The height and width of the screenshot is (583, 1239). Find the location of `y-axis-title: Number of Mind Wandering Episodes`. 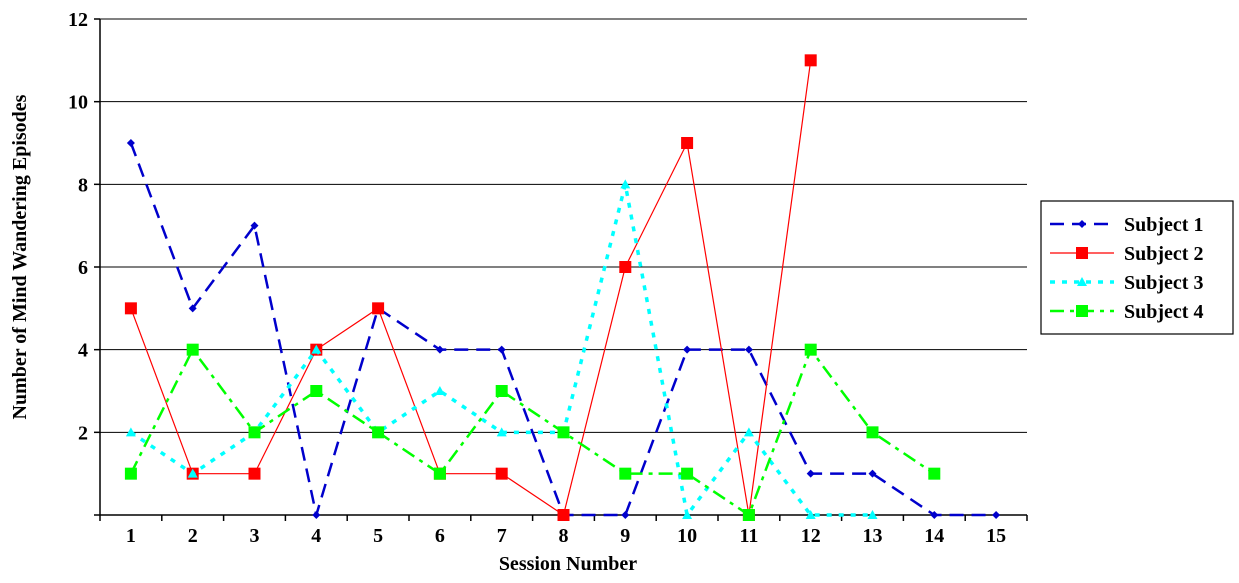

y-axis-title: Number of Mind Wandering Episodes is located at coordinates (20, 256).